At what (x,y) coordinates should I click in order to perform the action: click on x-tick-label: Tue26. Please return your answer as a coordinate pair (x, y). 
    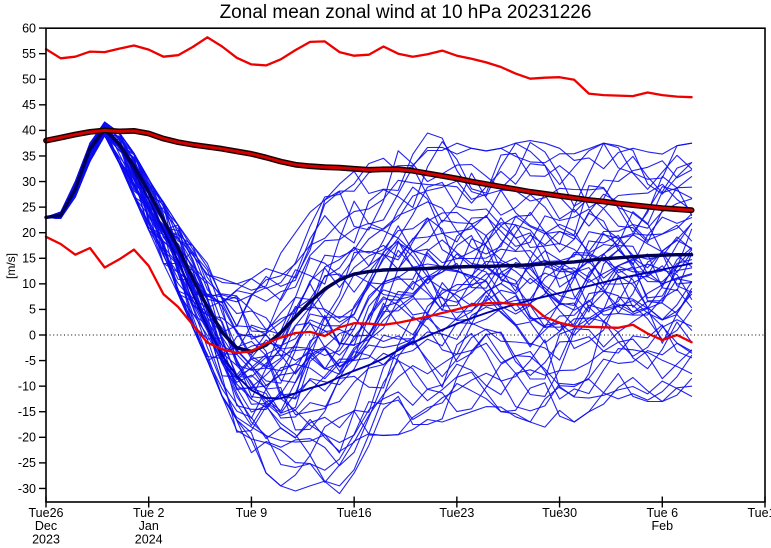
    Looking at the image, I should click on (46, 513).